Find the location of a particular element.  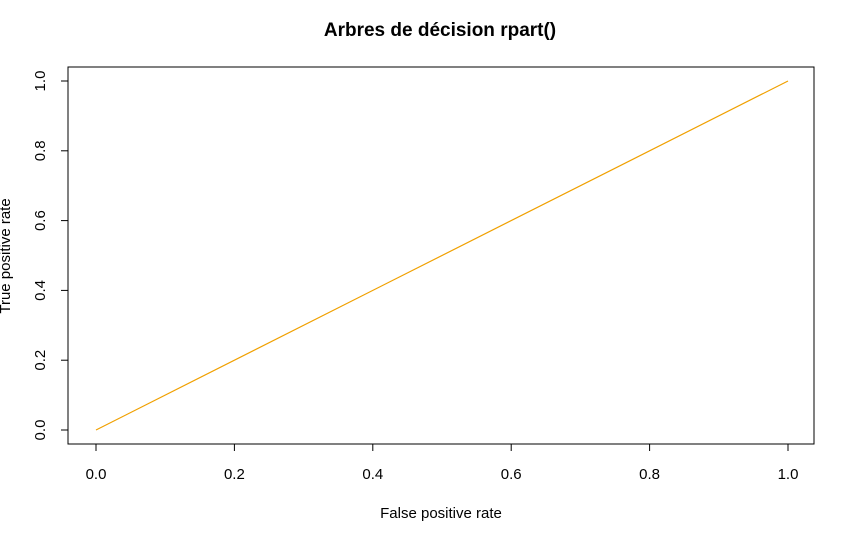

y-tick-label: 0.0 is located at coordinates (40, 430).